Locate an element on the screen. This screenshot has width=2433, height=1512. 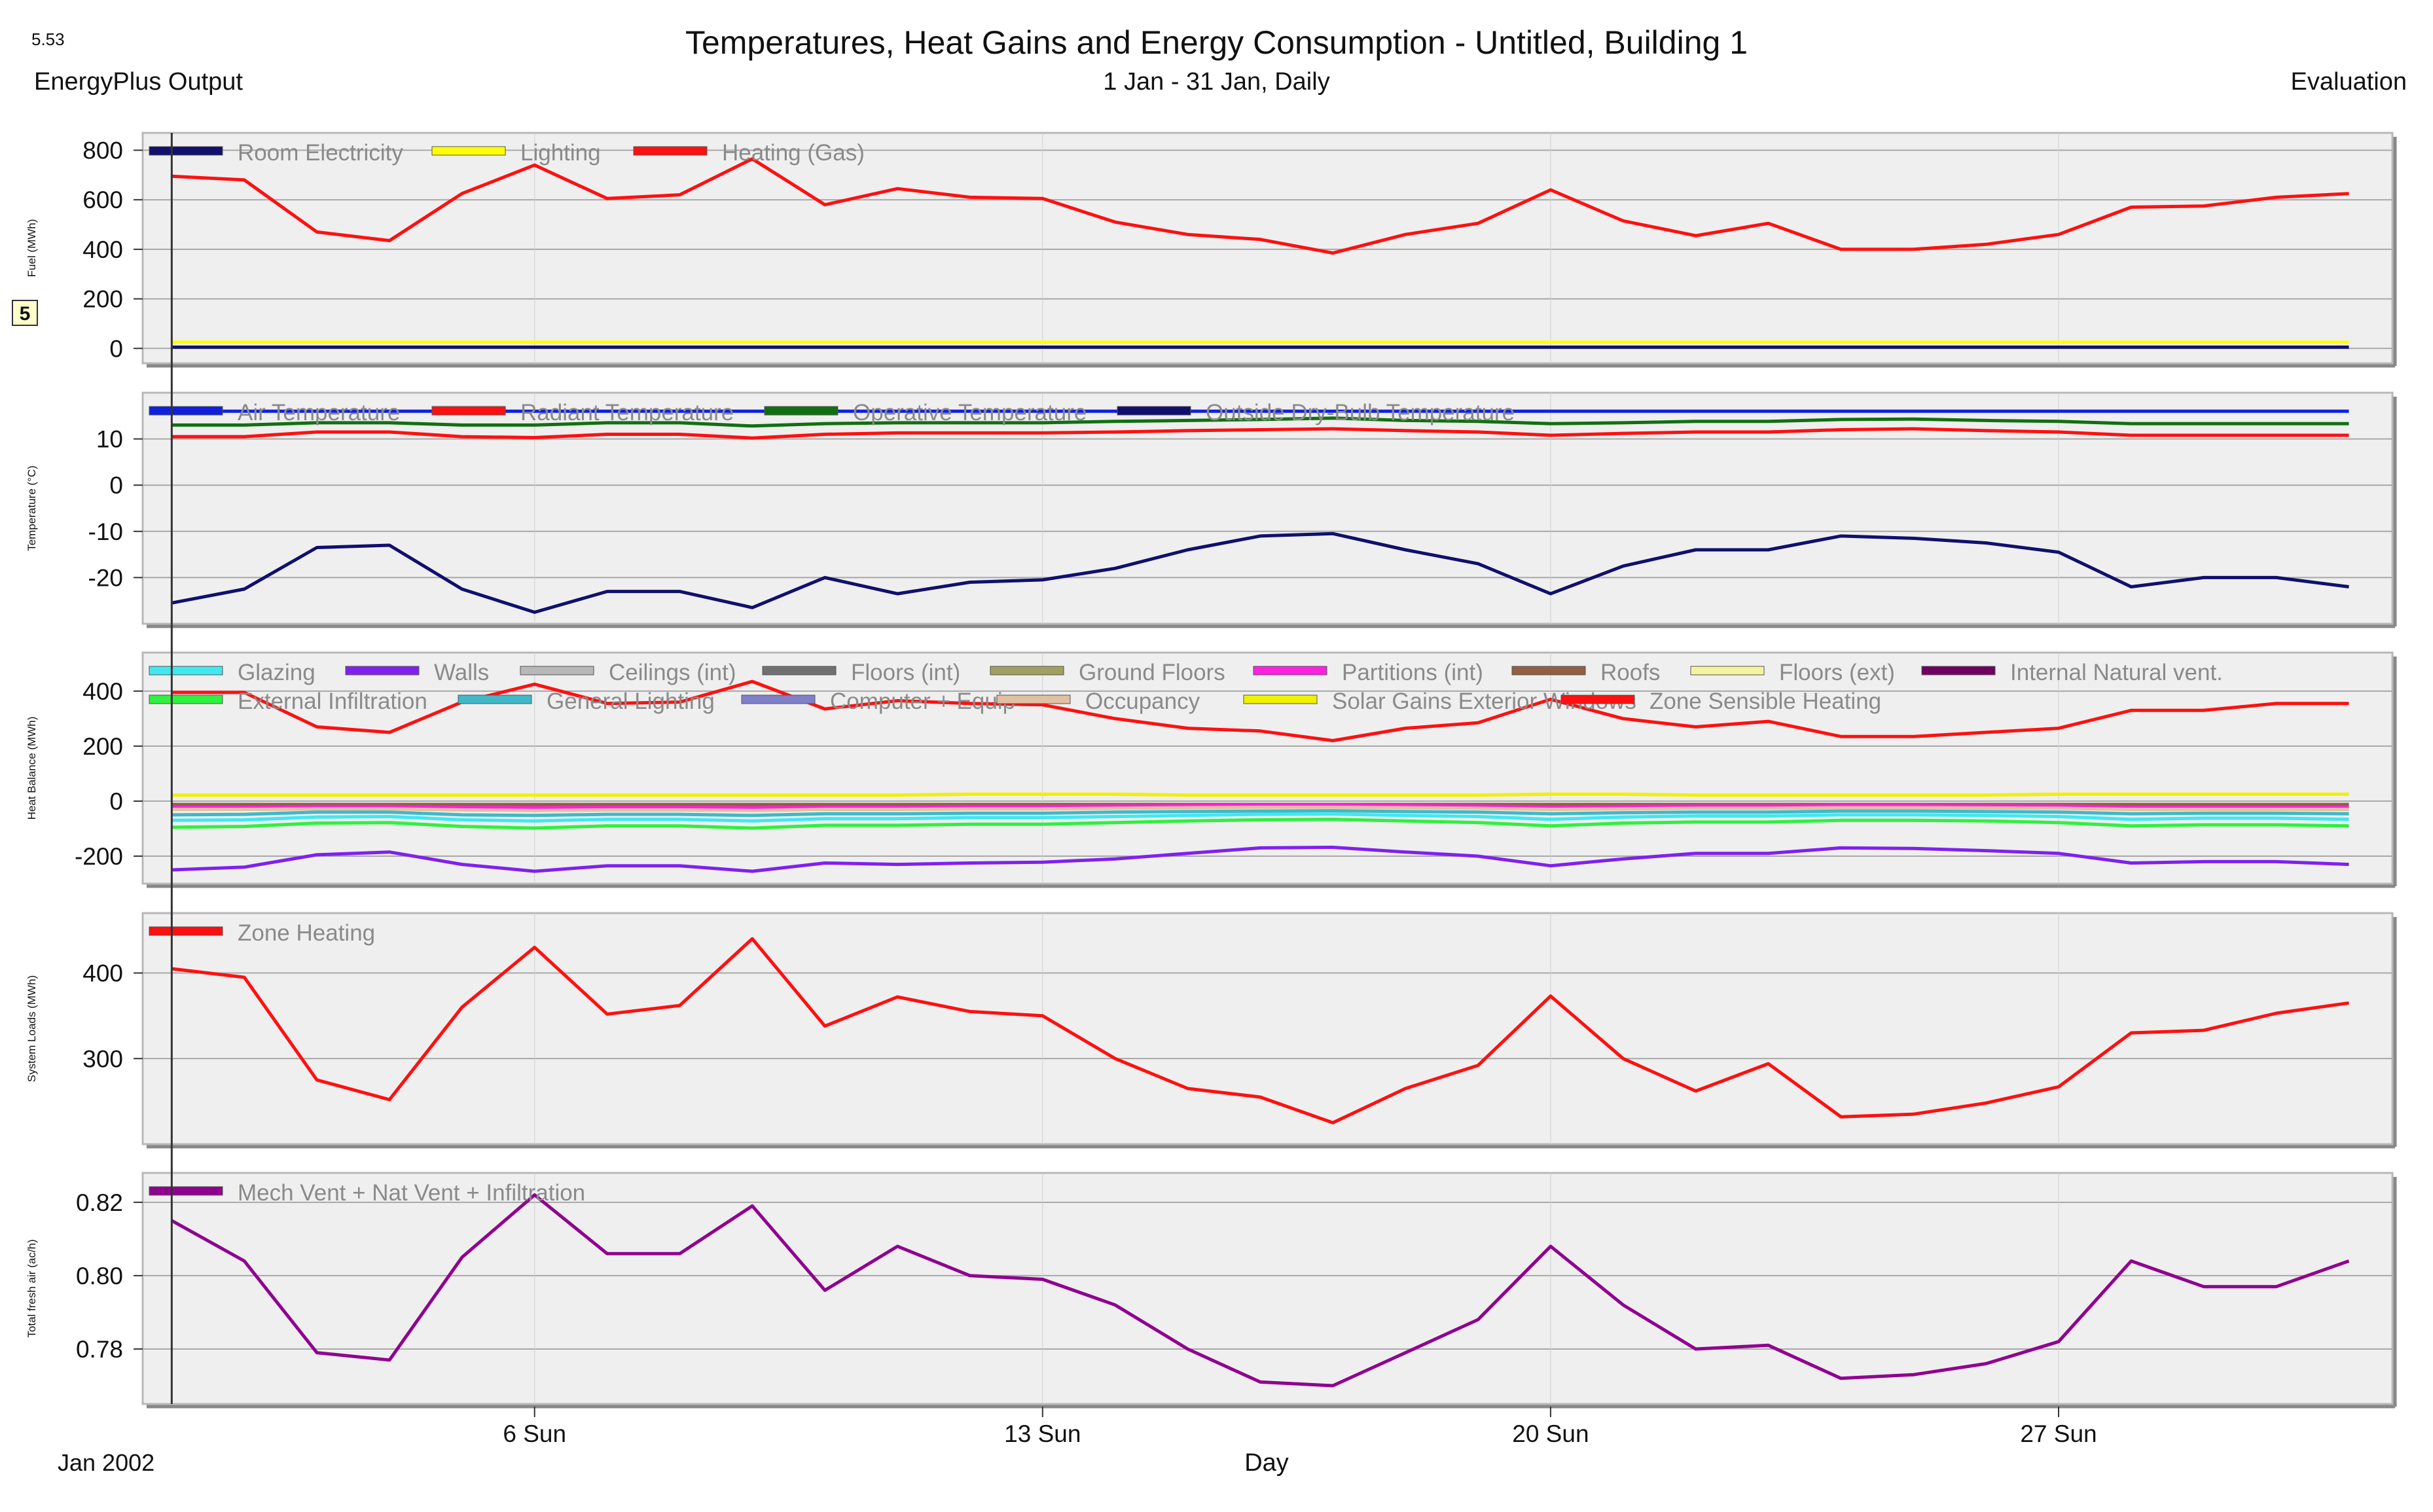
legend-label: Computer + Equip is located at coordinates (922, 701).